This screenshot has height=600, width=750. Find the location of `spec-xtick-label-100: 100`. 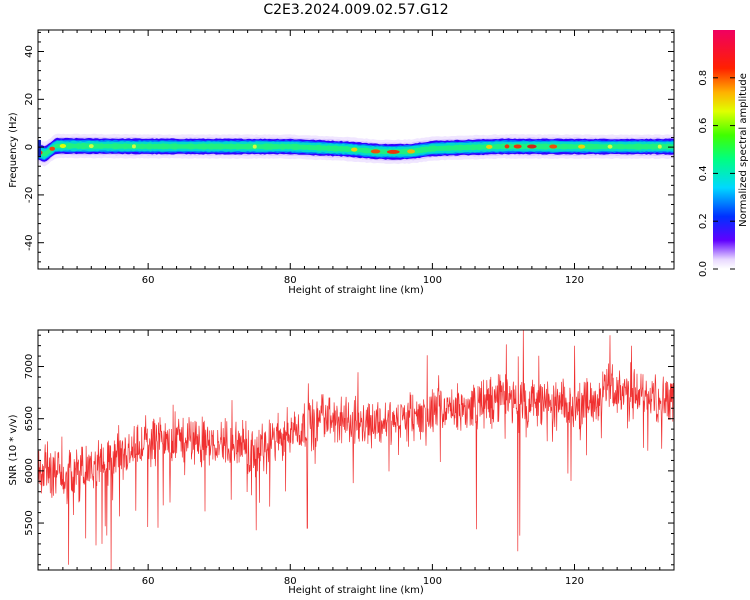

spec-xtick-label-100: 100 is located at coordinates (432, 280).